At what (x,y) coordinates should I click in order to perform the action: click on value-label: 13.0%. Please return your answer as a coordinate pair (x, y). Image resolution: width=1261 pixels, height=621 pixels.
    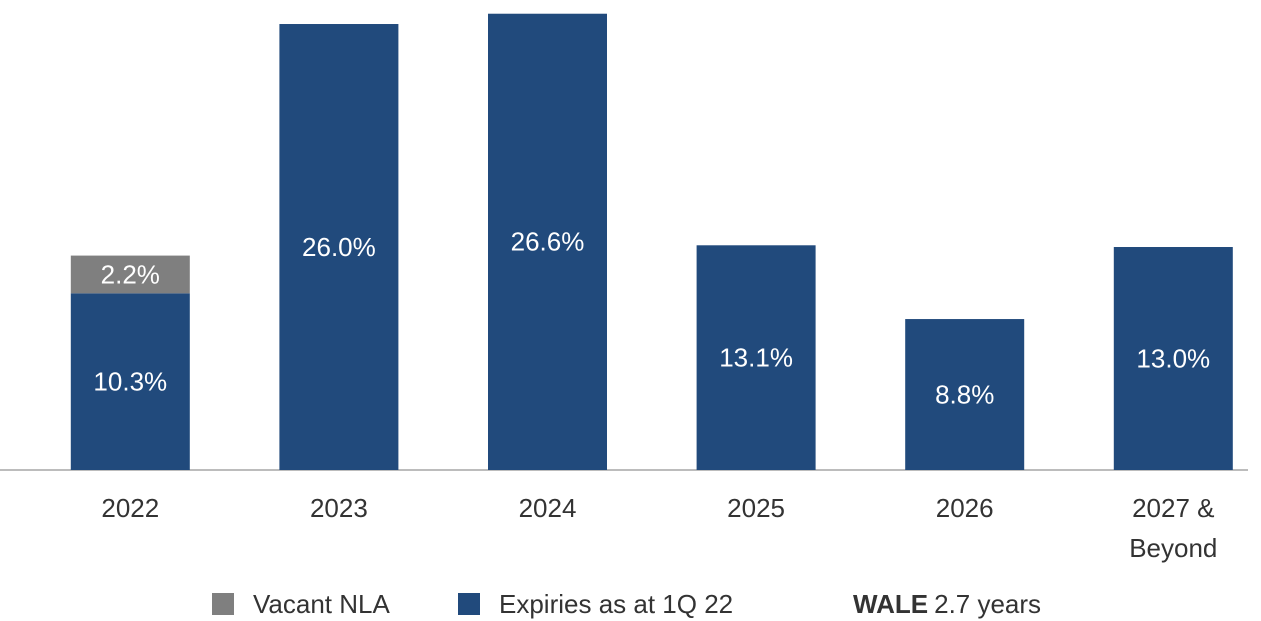
    Looking at the image, I should click on (1173, 358).